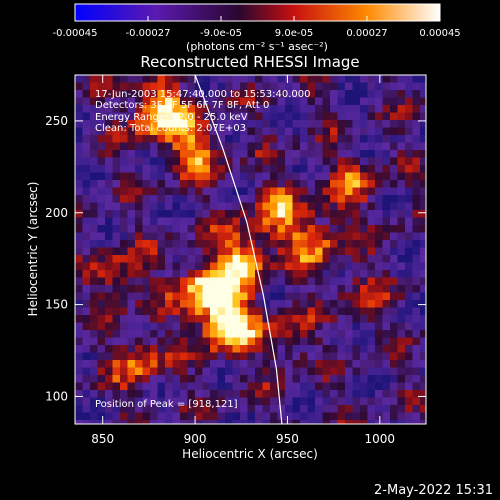  Describe the element at coordinates (166, 404) in the screenshot. I see `peak-position-label: Position of Peak = [918,121]` at that location.